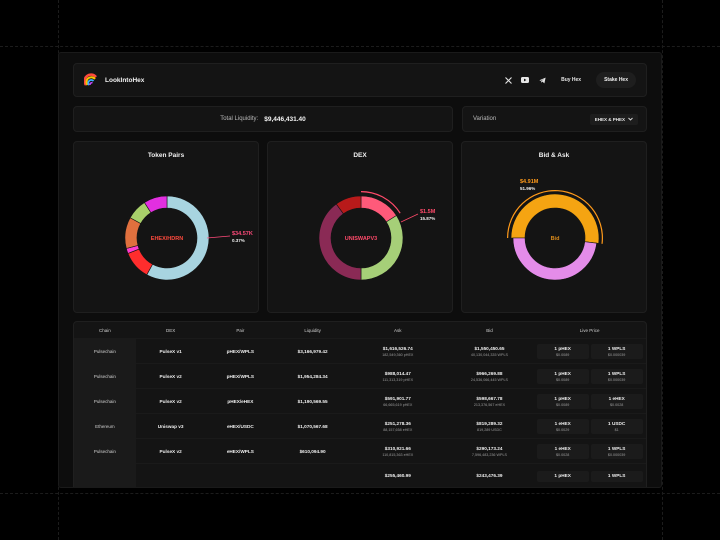 This screenshot has height=540, width=720. What do you see at coordinates (527, 188) in the screenshot?
I see `callout-percent: 51.96%` at bounding box center [527, 188].